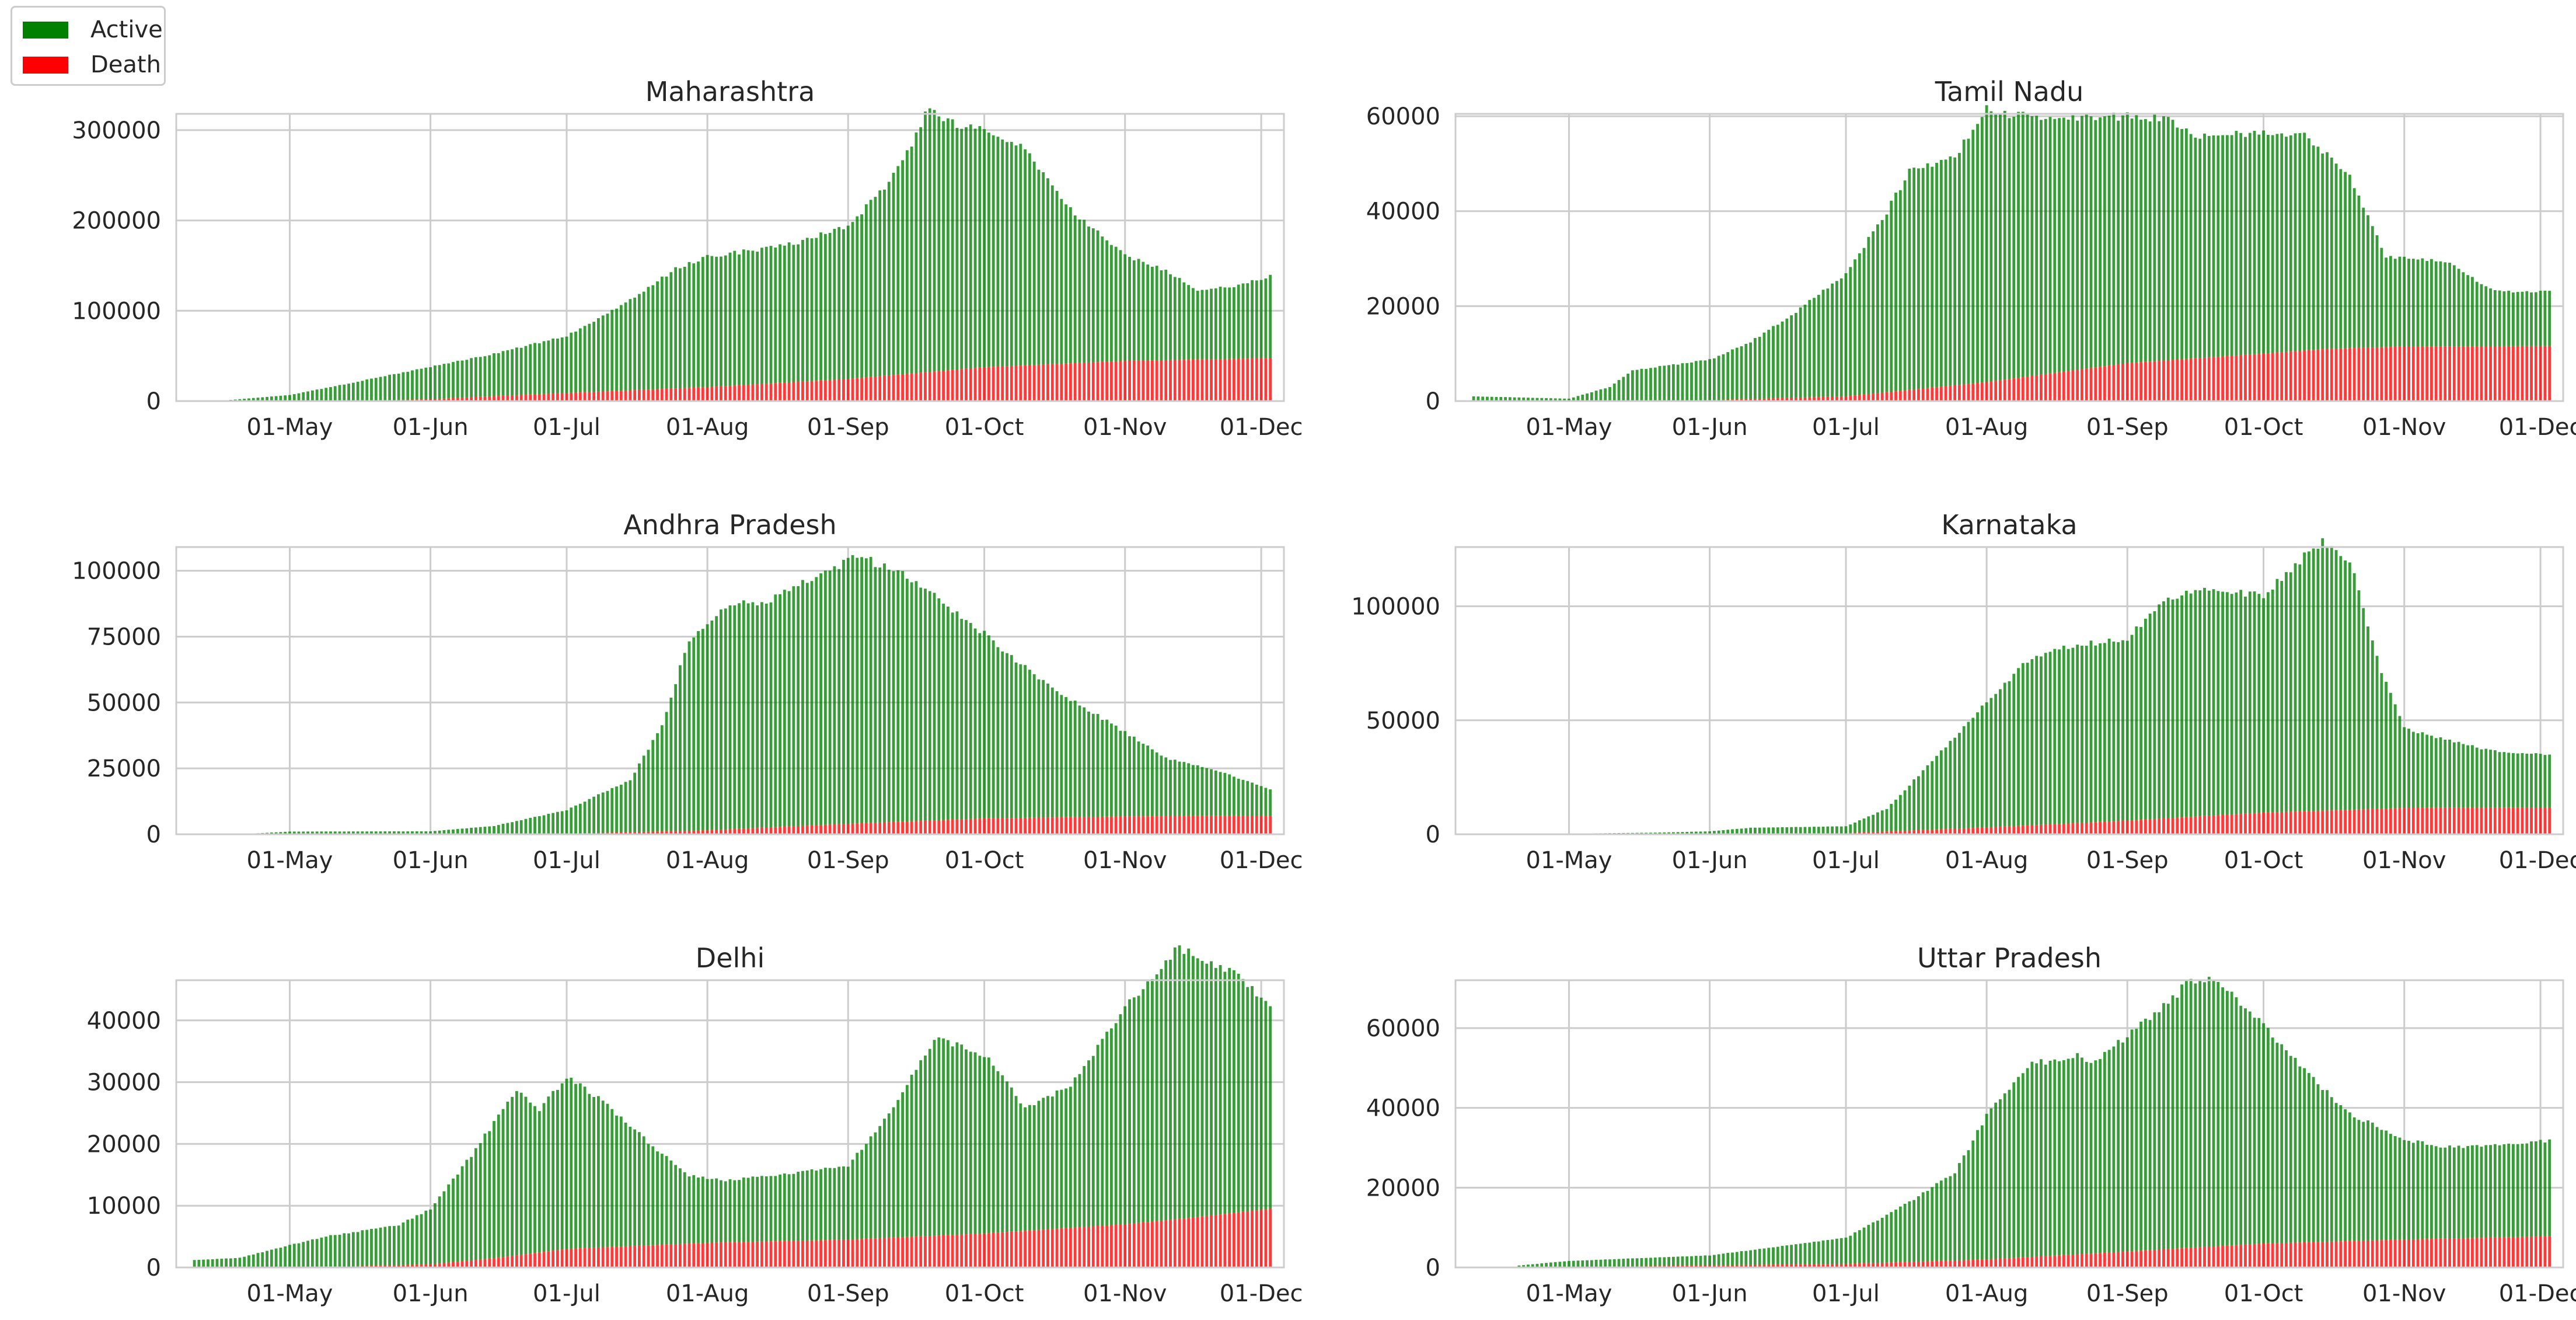  What do you see at coordinates (45, 65) in the screenshot?
I see `legend-swatch-death` at bounding box center [45, 65].